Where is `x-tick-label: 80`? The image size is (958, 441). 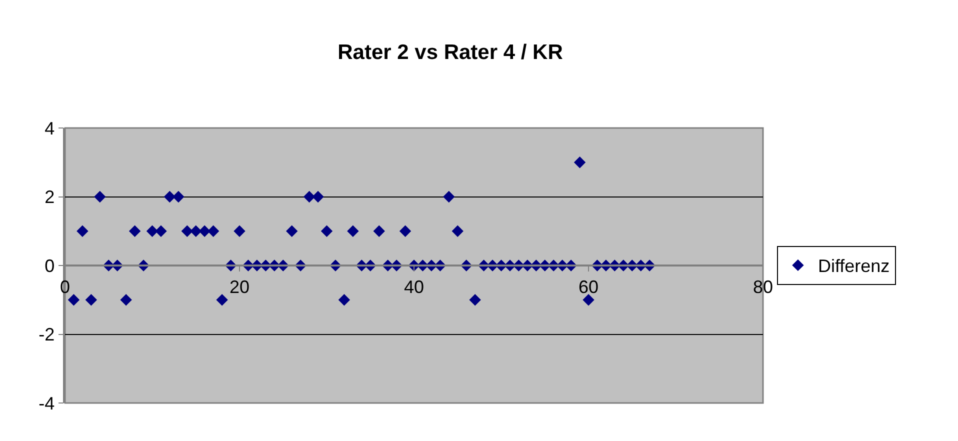 x-tick-label: 80 is located at coordinates (763, 286).